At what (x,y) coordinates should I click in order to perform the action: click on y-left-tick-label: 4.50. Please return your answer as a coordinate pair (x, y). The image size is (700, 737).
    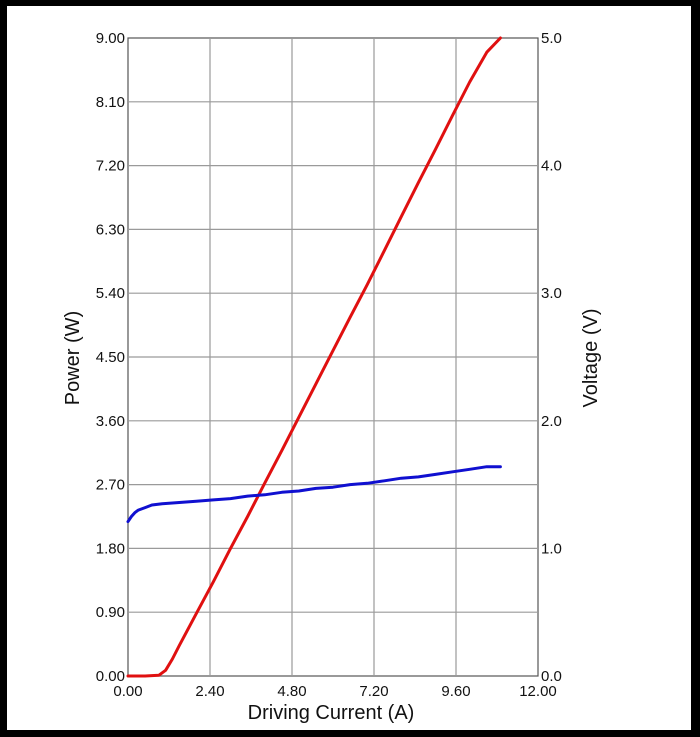
    Looking at the image, I should click on (110, 357).